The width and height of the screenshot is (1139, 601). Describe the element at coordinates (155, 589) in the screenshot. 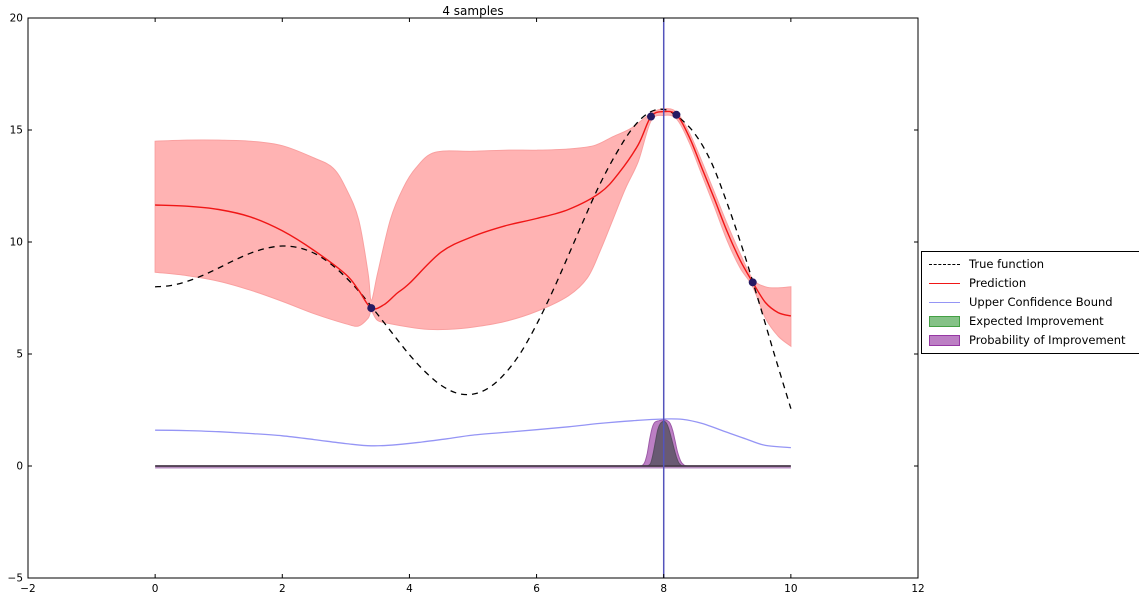

I see `x-tick-label: 0` at that location.